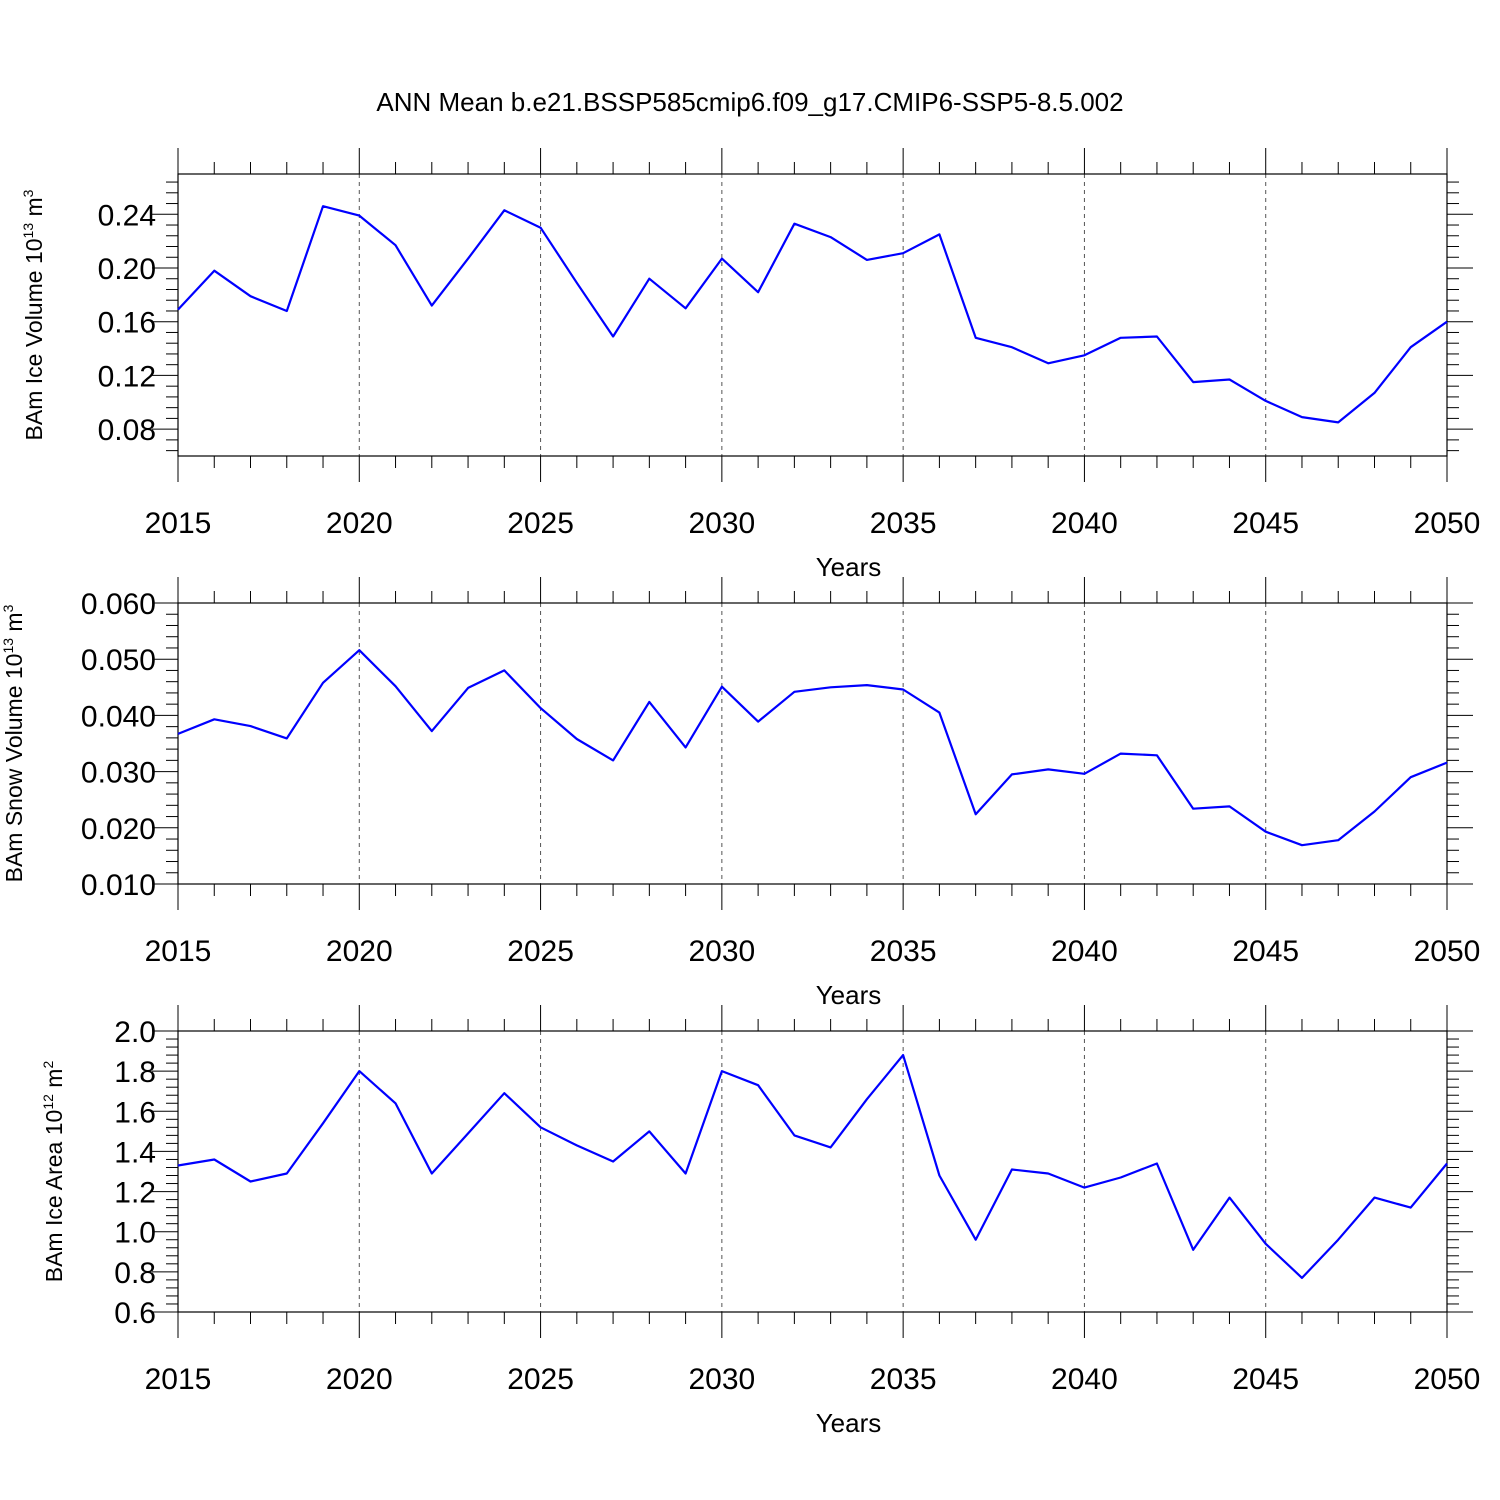 Image resolution: width=1500 pixels, height=1500 pixels. I want to click on y-tick-label: 2.0, so click(135, 1032).